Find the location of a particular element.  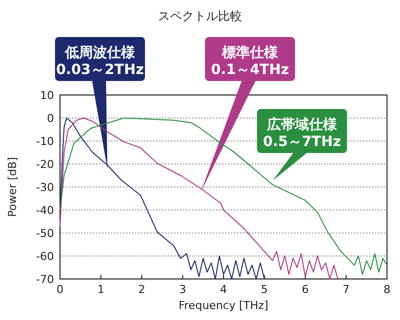

x-tick-label: 4 is located at coordinates (223, 289).